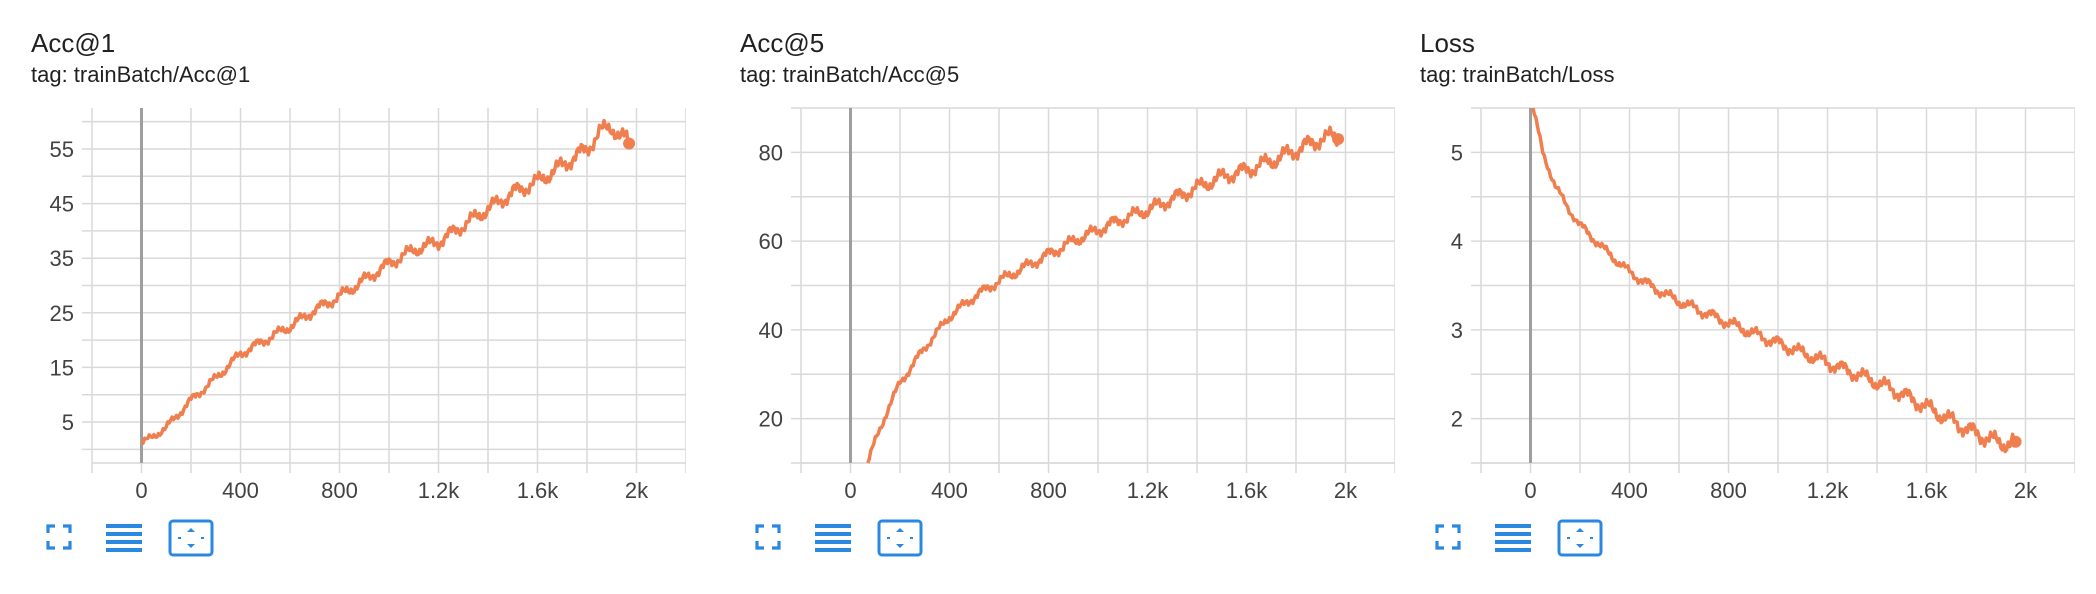 The width and height of the screenshot is (2096, 594). What do you see at coordinates (62, 367) in the screenshot?
I see `y-tick-label: 15` at bounding box center [62, 367].